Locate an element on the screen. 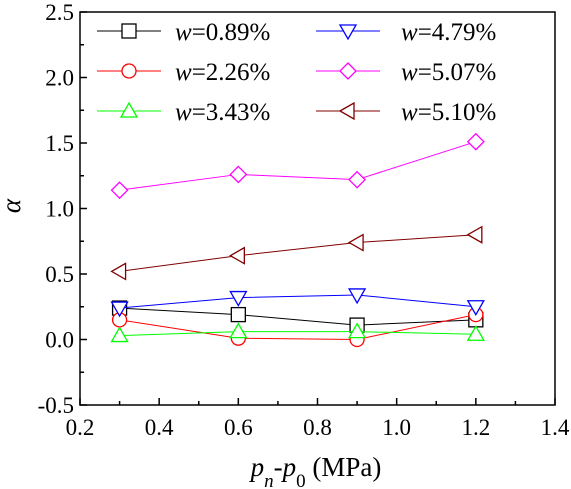 The image size is (571, 489). legend-label-value: =4.79% is located at coordinates (457, 32).